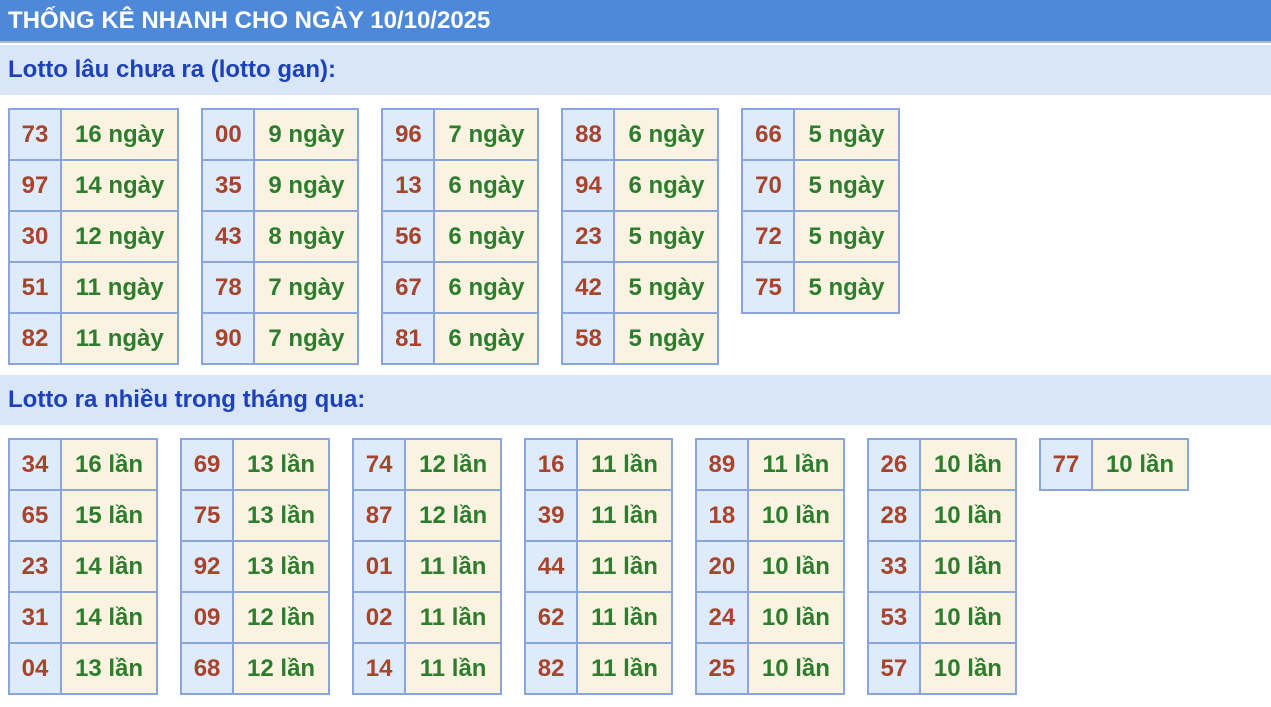  I want to click on lotto-table: 66 5 ngày 70 5 ngày 72 5 ngày 75 5 ngày, so click(820, 211).